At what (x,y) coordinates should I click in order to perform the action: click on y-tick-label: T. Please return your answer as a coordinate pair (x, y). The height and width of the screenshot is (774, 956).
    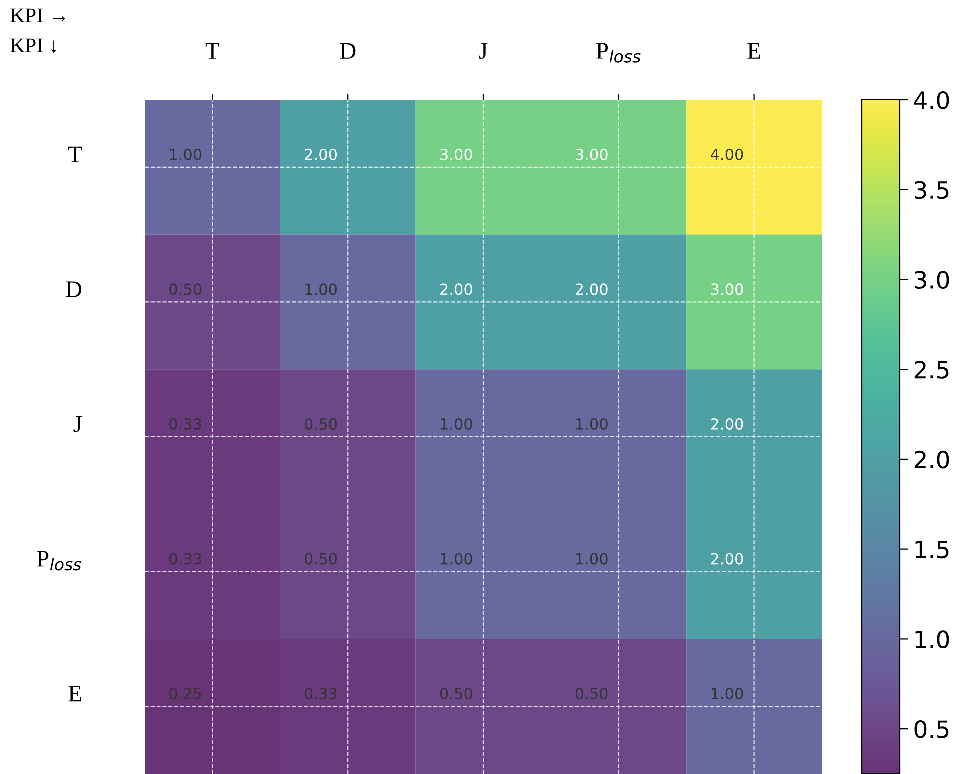
    Looking at the image, I should click on (75, 154).